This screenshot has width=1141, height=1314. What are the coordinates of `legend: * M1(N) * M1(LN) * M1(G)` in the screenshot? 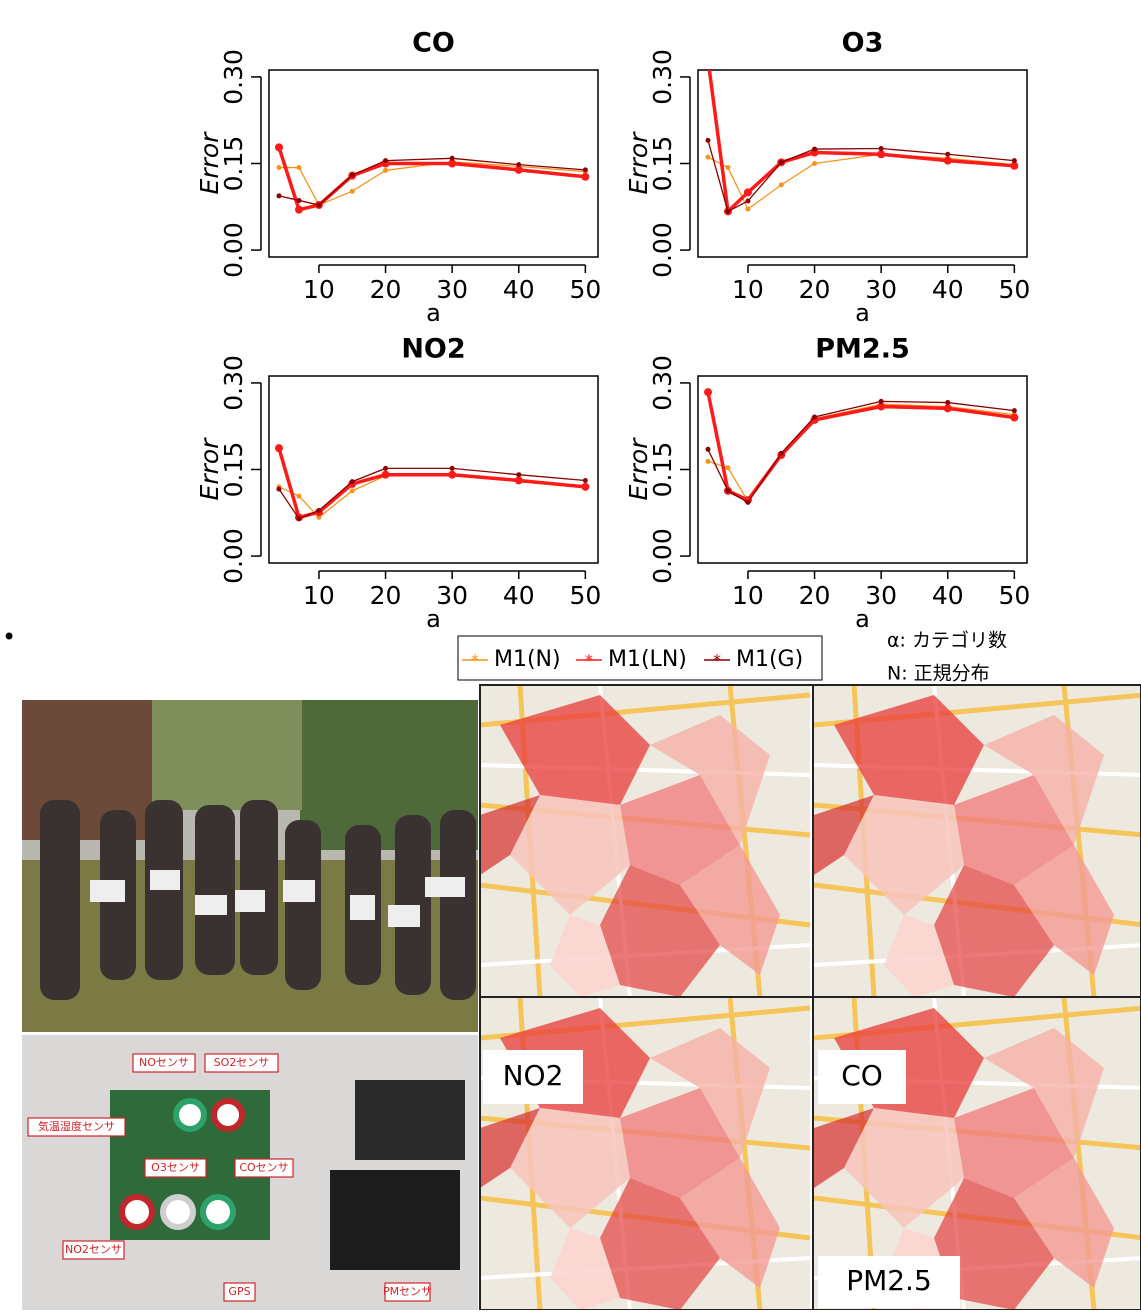 It's located at (640, 658).